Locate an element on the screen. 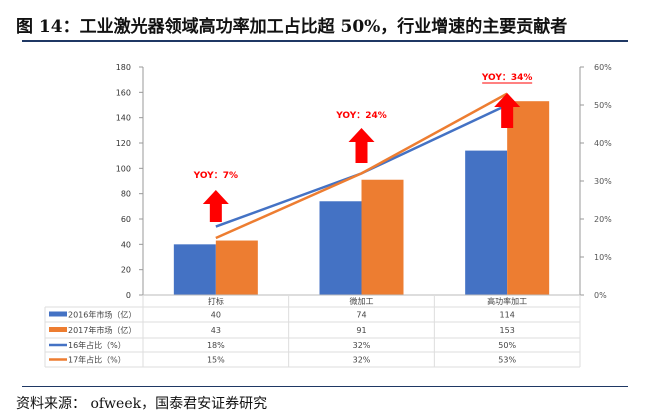 This screenshot has height=420, width=661. title-rule is located at coordinates (325, 41).